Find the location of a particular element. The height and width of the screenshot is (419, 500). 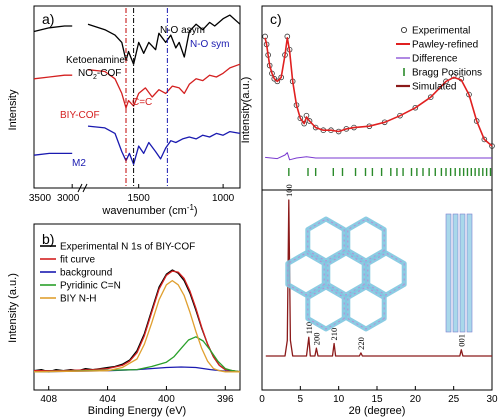

panel-c-xtick-label-4: 20 is located at coordinates (416, 399).